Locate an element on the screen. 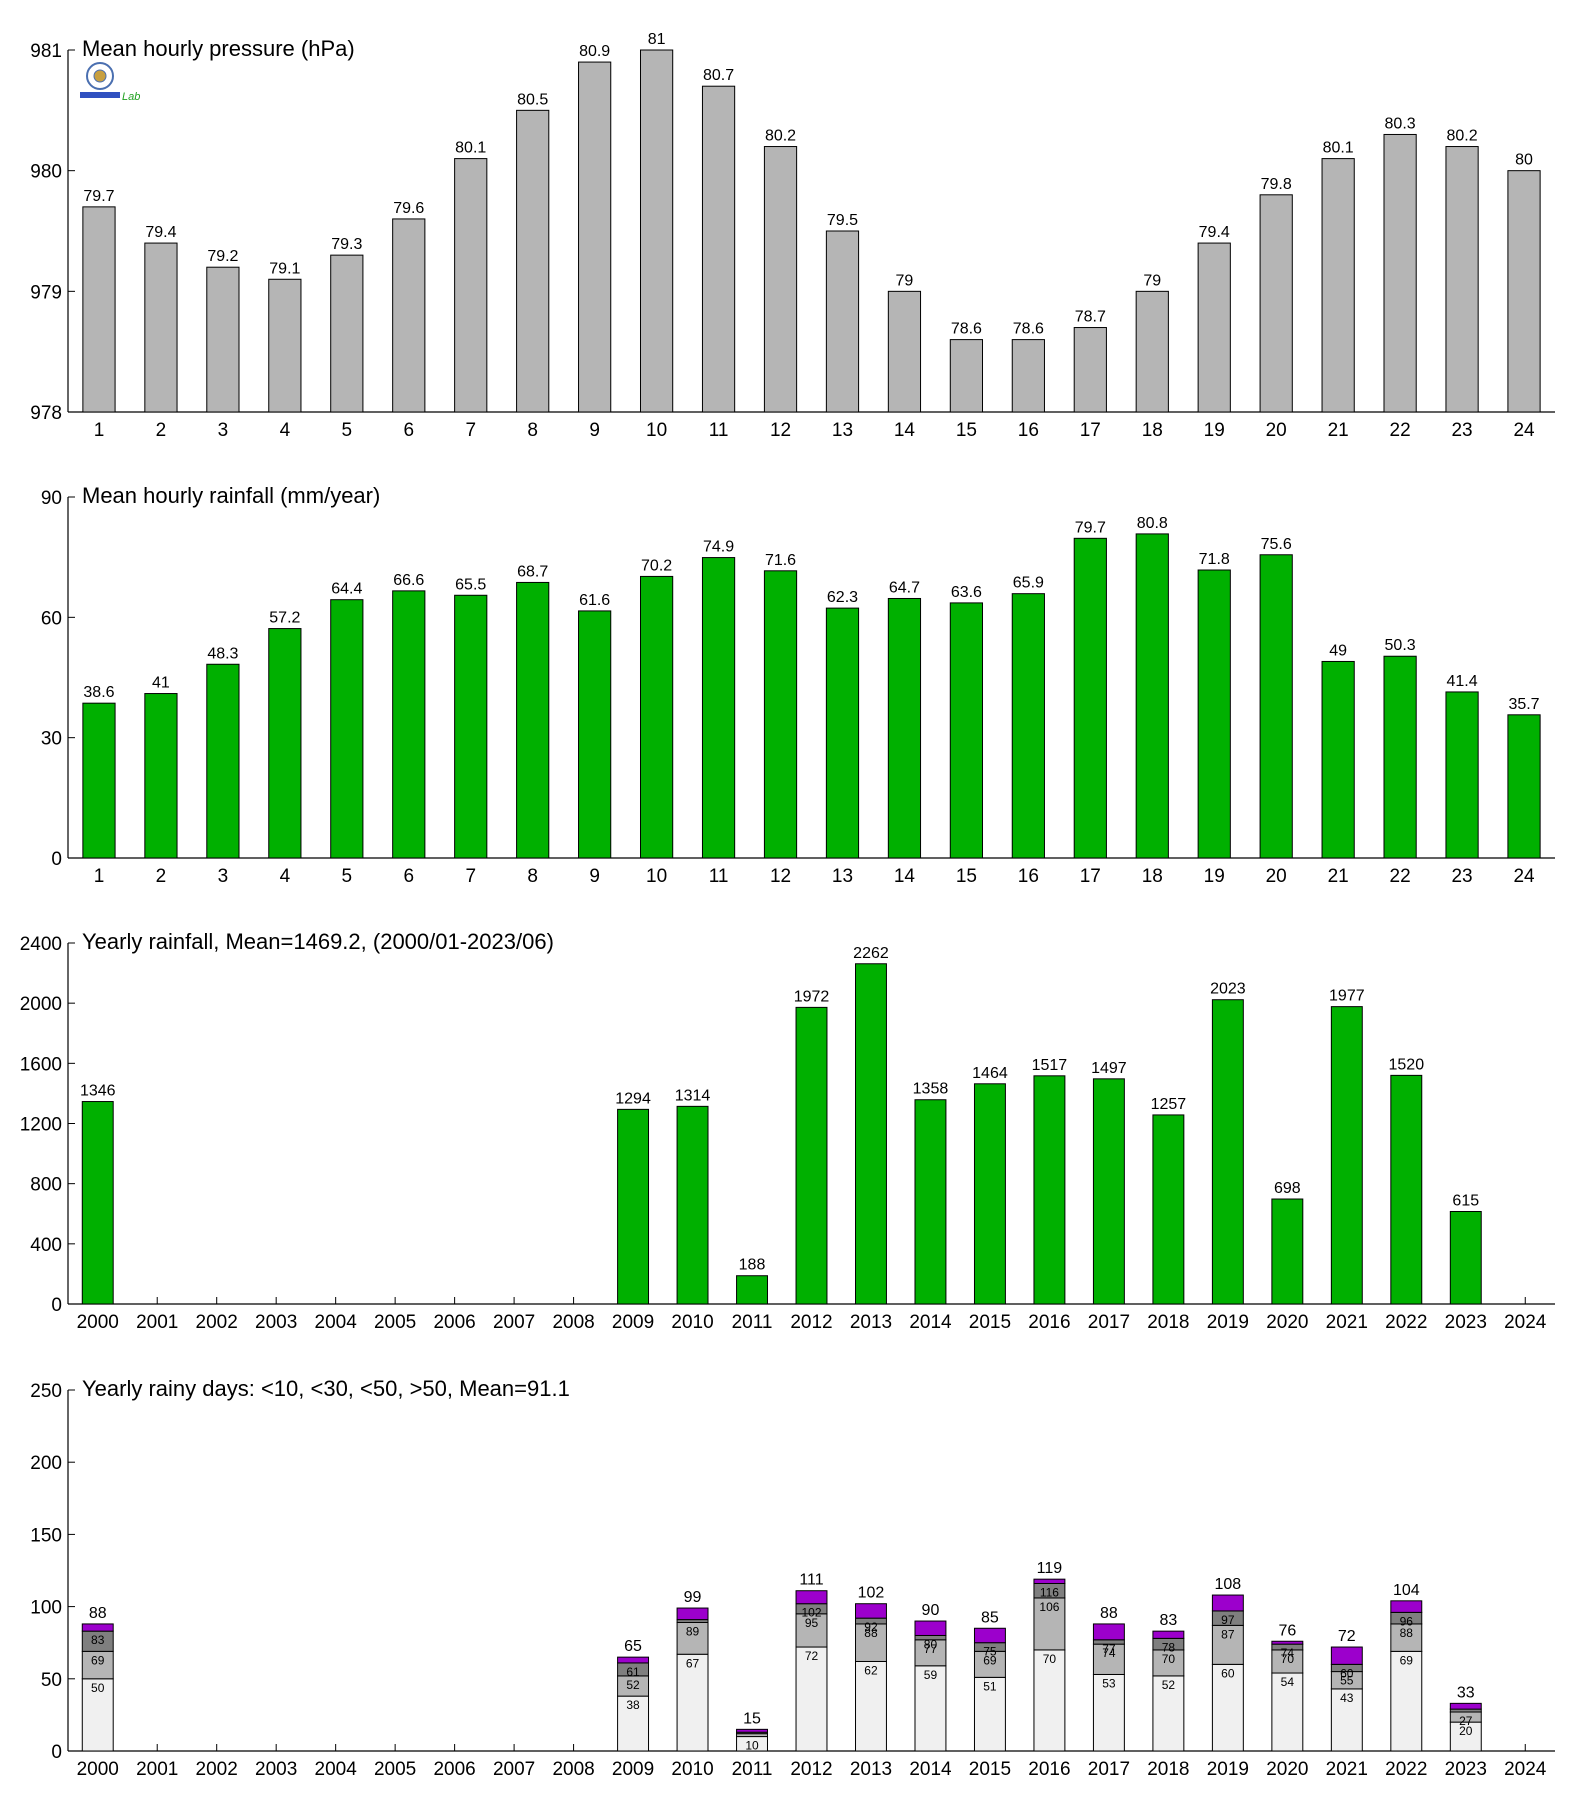 The width and height of the screenshot is (1580, 1805). x-tick-label-1-6: 7 is located at coordinates (470, 876).